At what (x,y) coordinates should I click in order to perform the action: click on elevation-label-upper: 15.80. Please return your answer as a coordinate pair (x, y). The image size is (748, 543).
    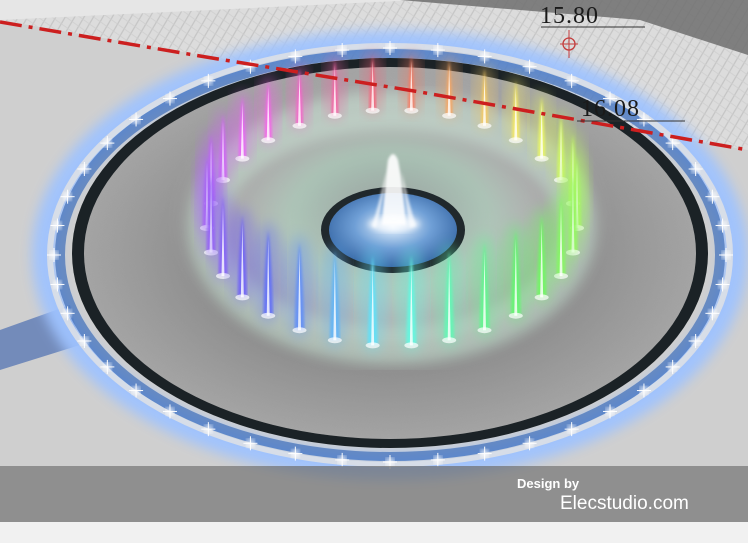
    Looking at the image, I should click on (569, 16).